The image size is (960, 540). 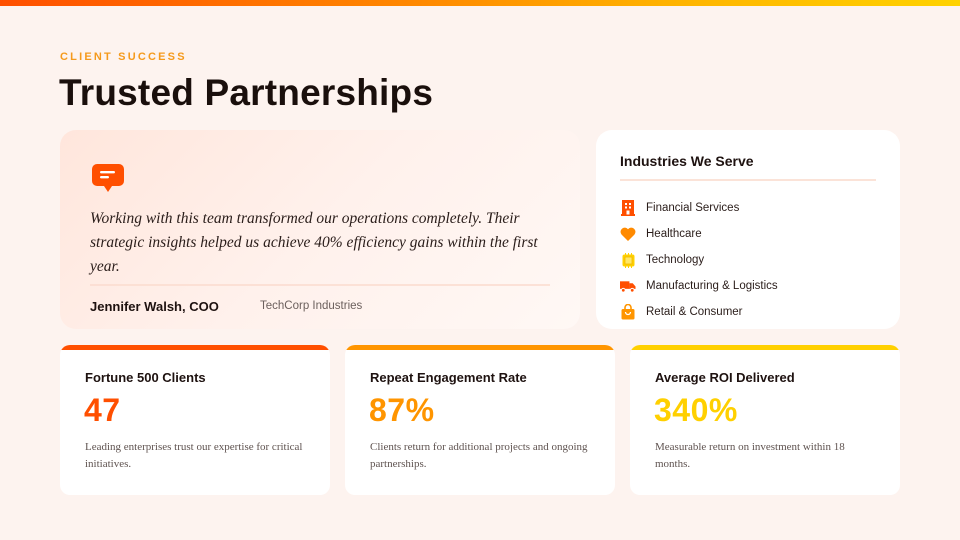 What do you see at coordinates (696, 410) in the screenshot?
I see `stat-value: 340%` at bounding box center [696, 410].